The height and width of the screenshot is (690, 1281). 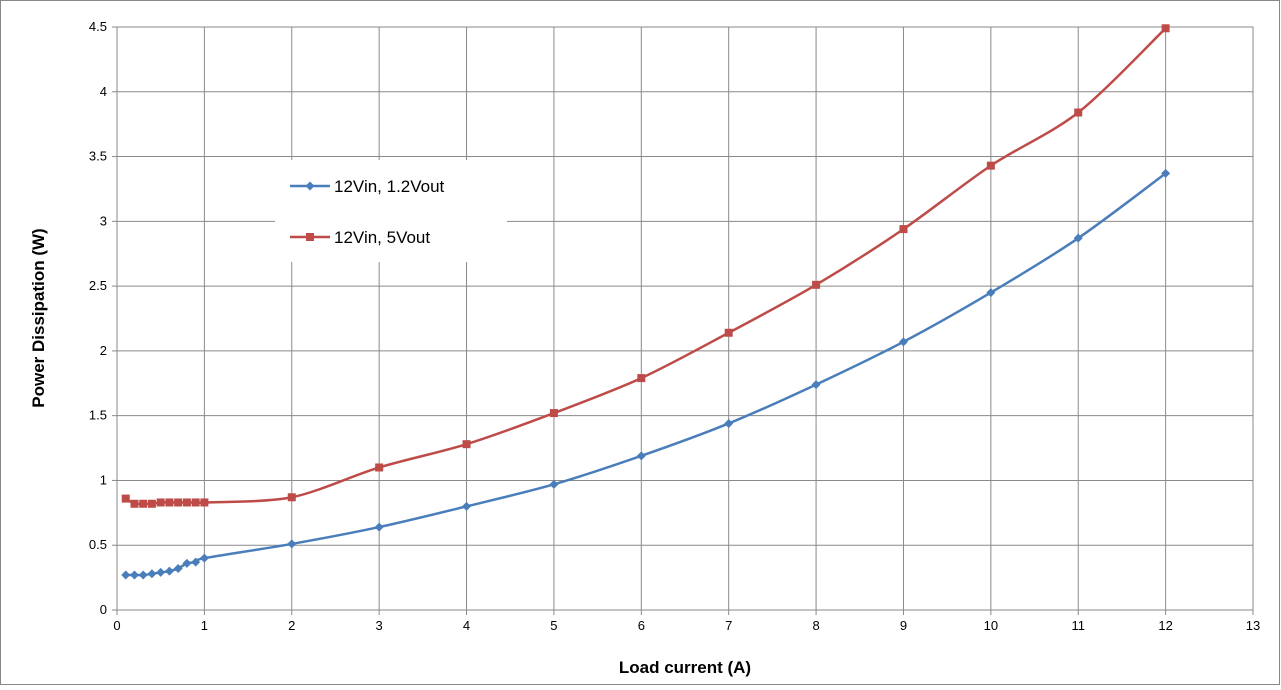 I want to click on legend: 12Vin, 1.2Vout 12Vin, 5Vout, so click(x=391, y=211).